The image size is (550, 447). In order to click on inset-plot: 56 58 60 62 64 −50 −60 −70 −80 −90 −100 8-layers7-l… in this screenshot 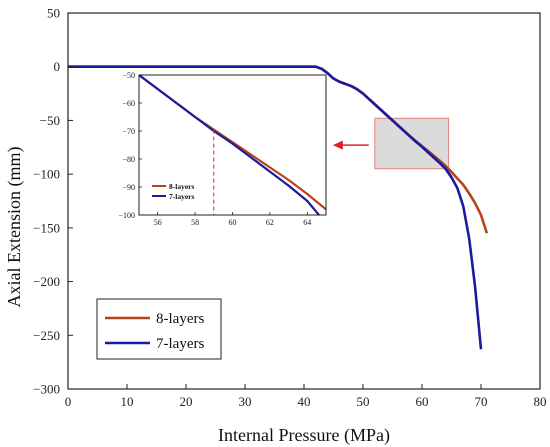, I will do `click(222, 149)`.